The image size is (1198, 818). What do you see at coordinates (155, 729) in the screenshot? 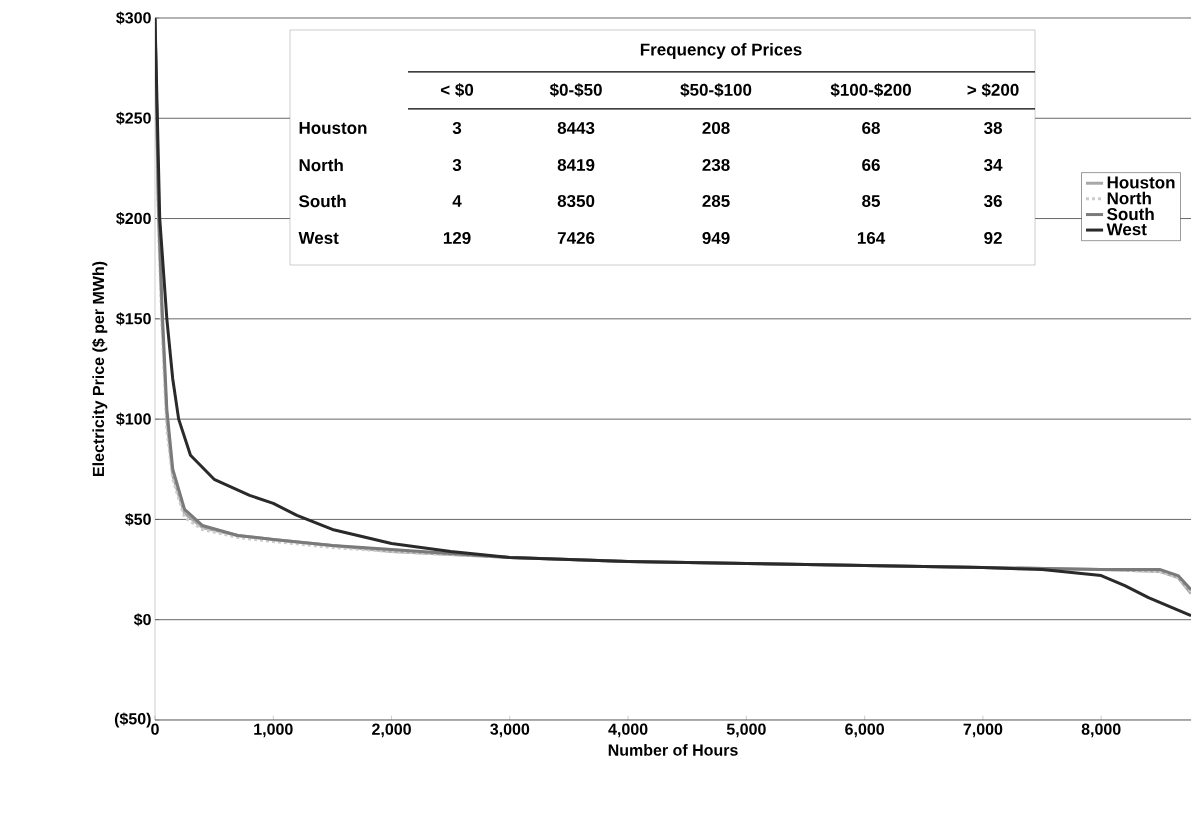
I see `x-tick-label: 0` at bounding box center [155, 729].